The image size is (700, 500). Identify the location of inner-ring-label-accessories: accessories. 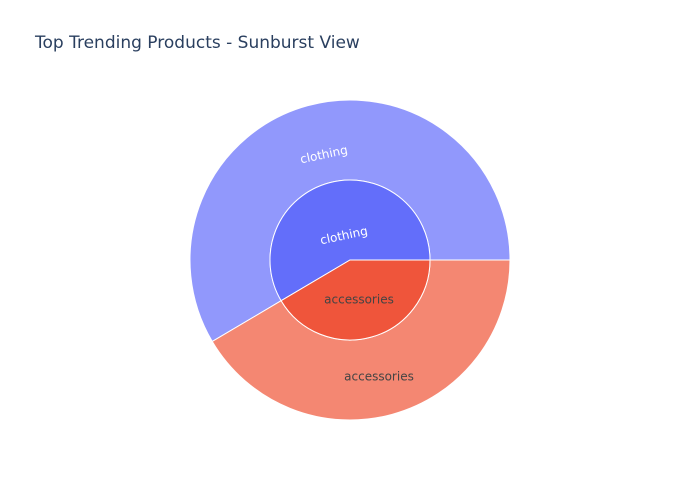
(359, 300).